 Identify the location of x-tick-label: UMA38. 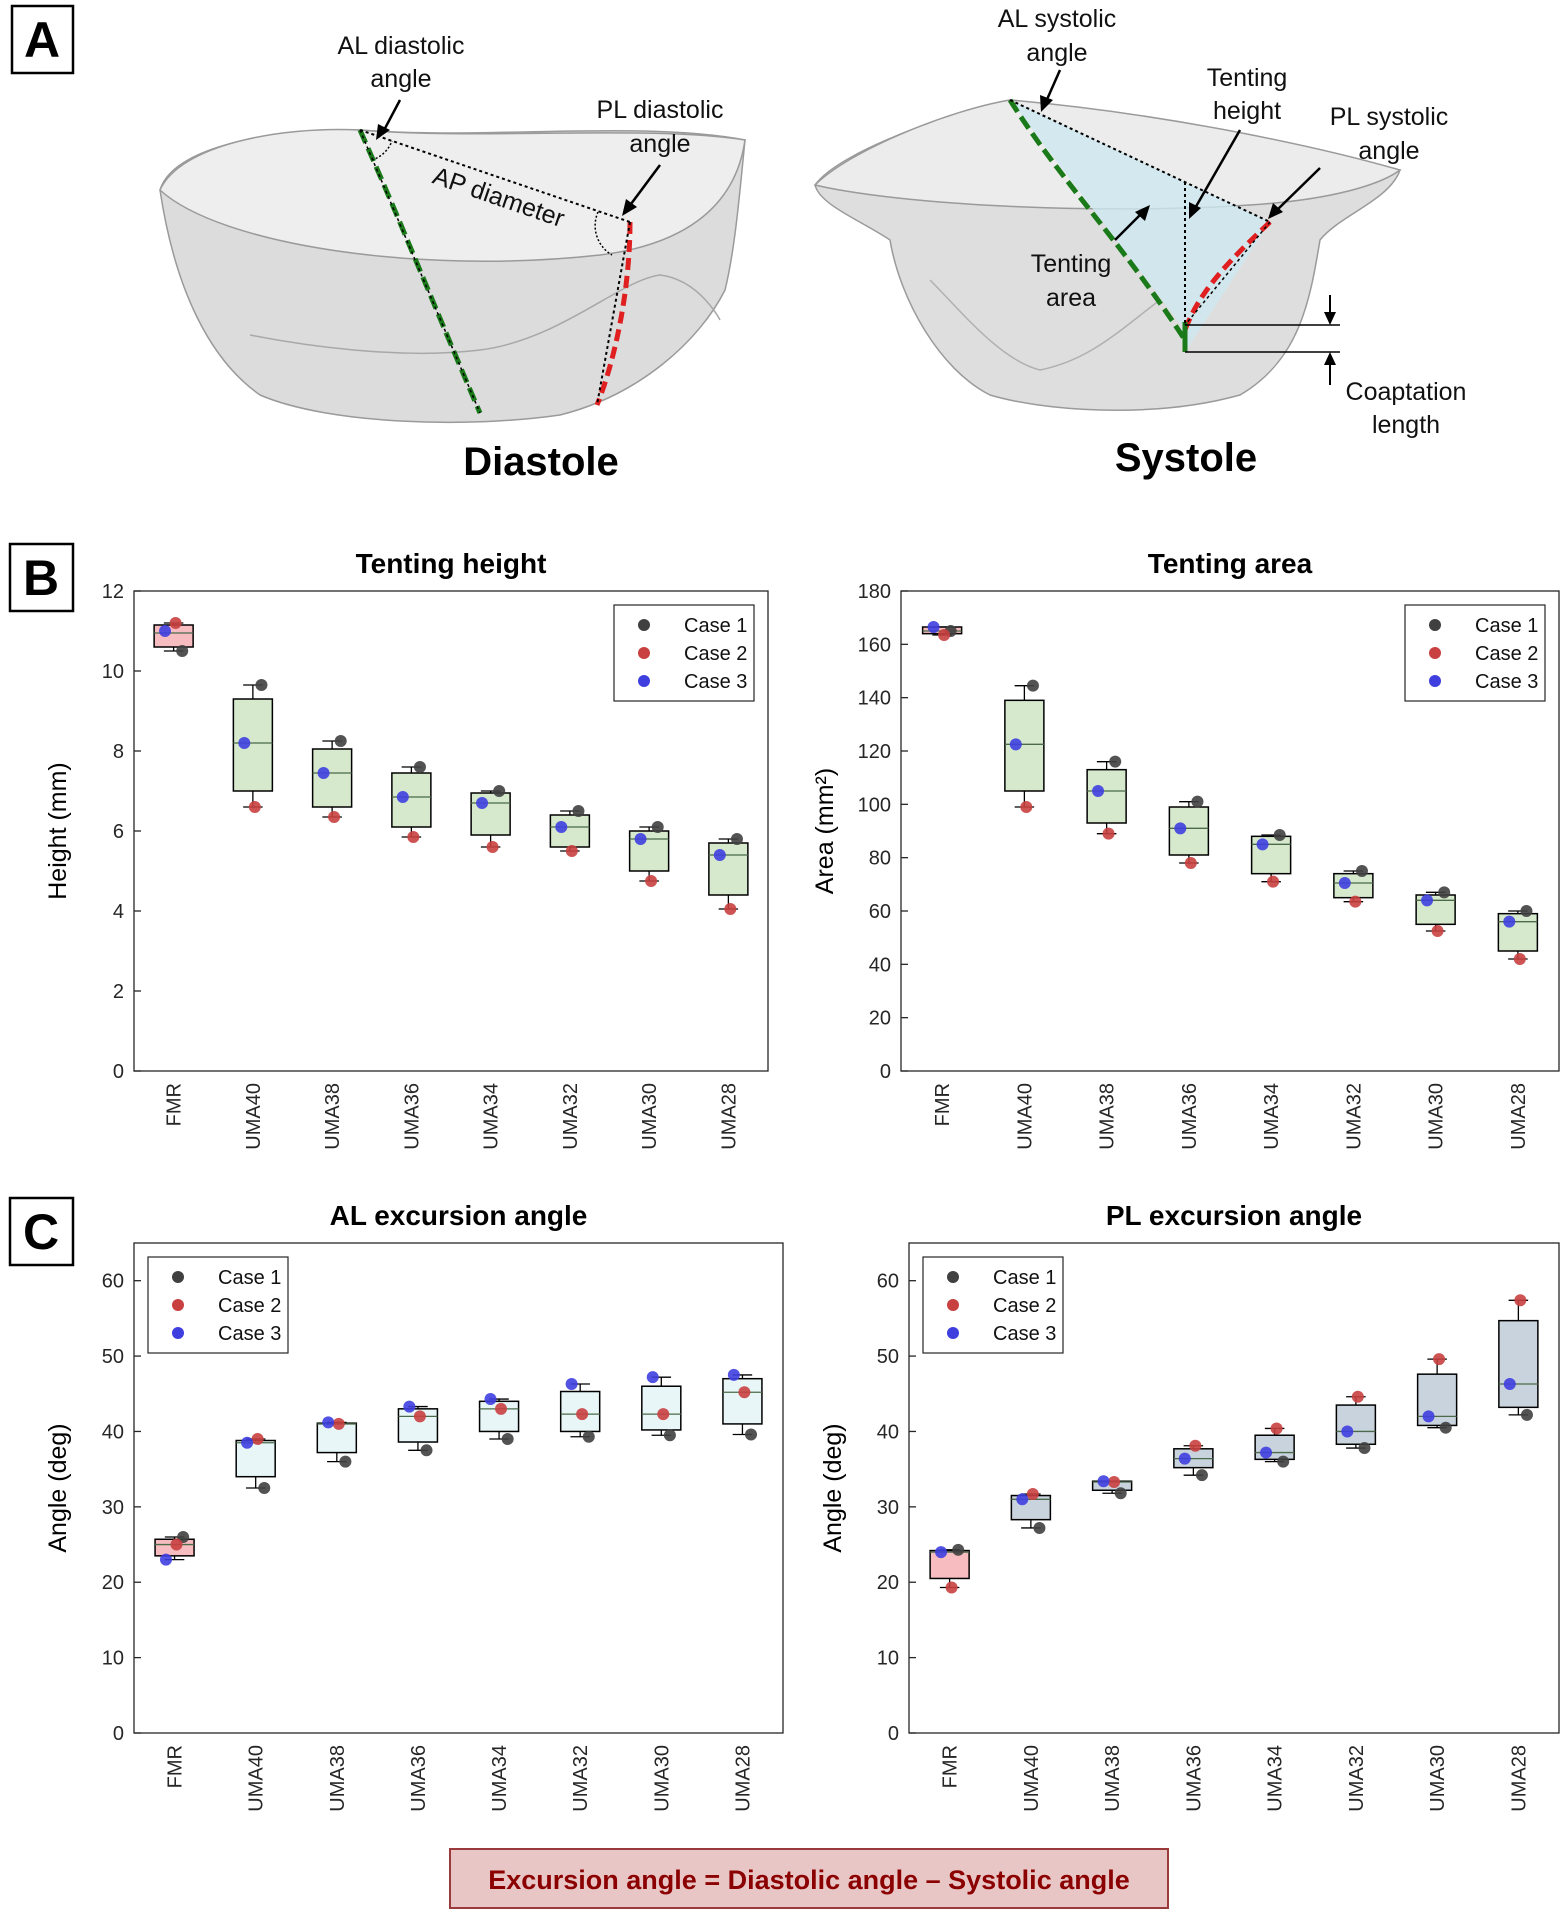
(338, 1778).